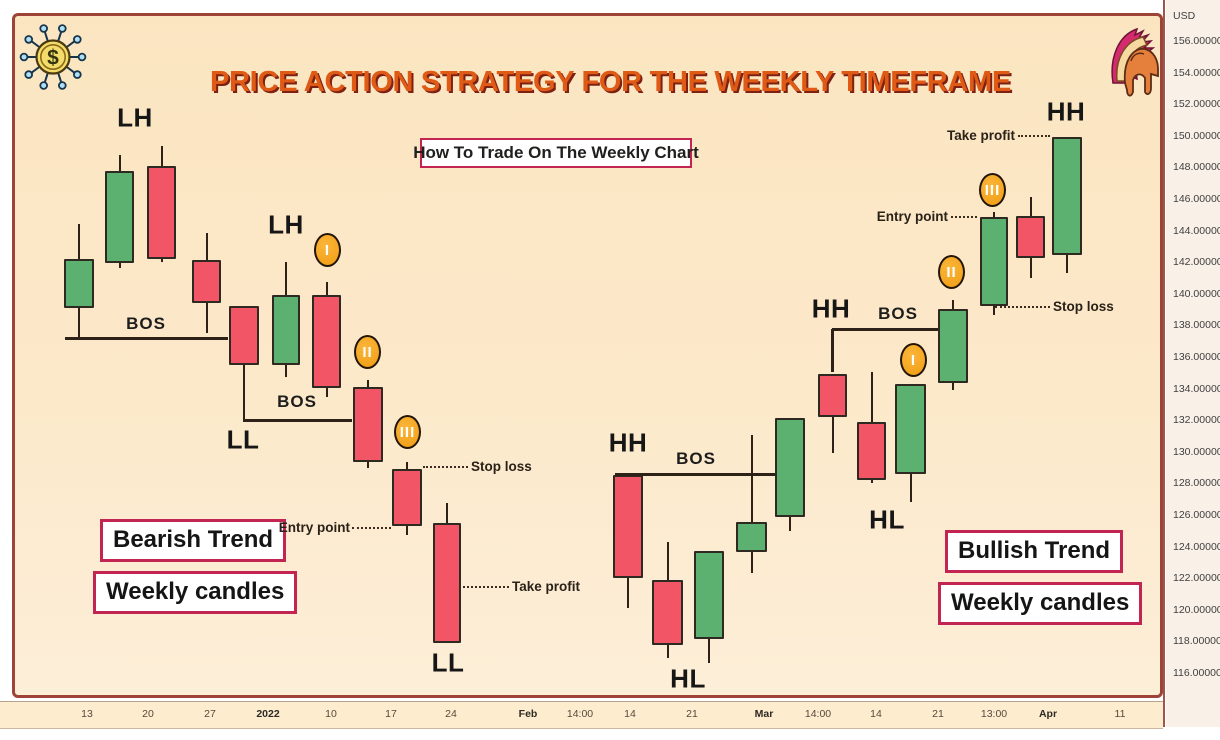 Image resolution: width=1220 pixels, height=740 pixels. I want to click on price-axis-label: 124.00000, so click(1196, 547).